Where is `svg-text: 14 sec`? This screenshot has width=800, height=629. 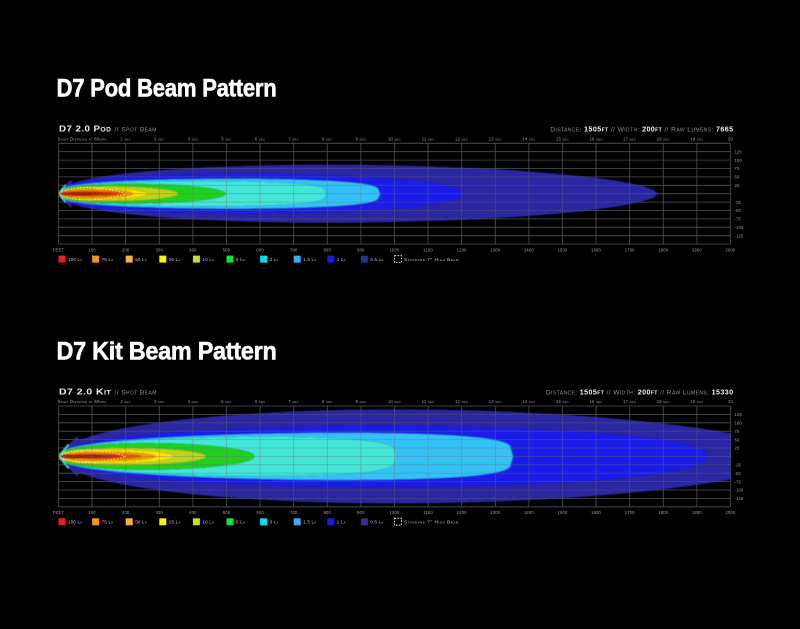 svg-text: 14 sec is located at coordinates (529, 139).